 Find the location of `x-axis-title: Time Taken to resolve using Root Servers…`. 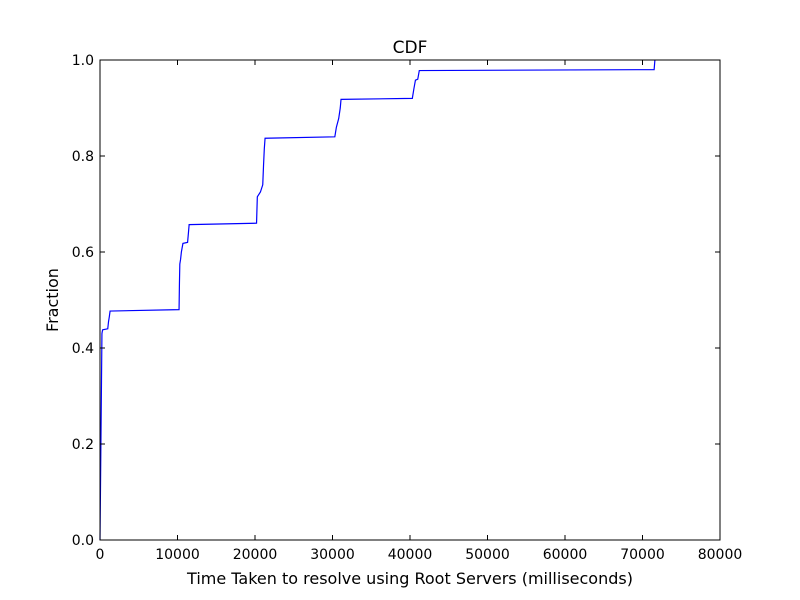

x-axis-title: Time Taken to resolve using Root Servers… is located at coordinates (409, 578).